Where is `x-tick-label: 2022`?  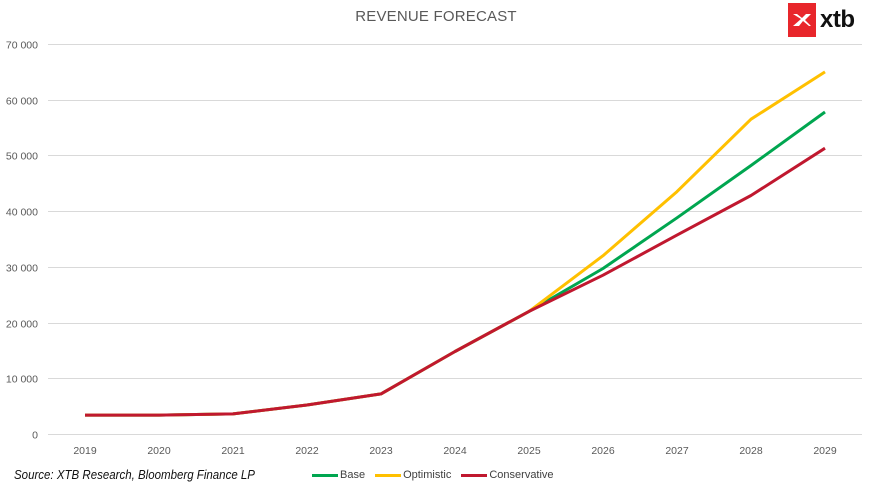
x-tick-label: 2022 is located at coordinates (307, 451).